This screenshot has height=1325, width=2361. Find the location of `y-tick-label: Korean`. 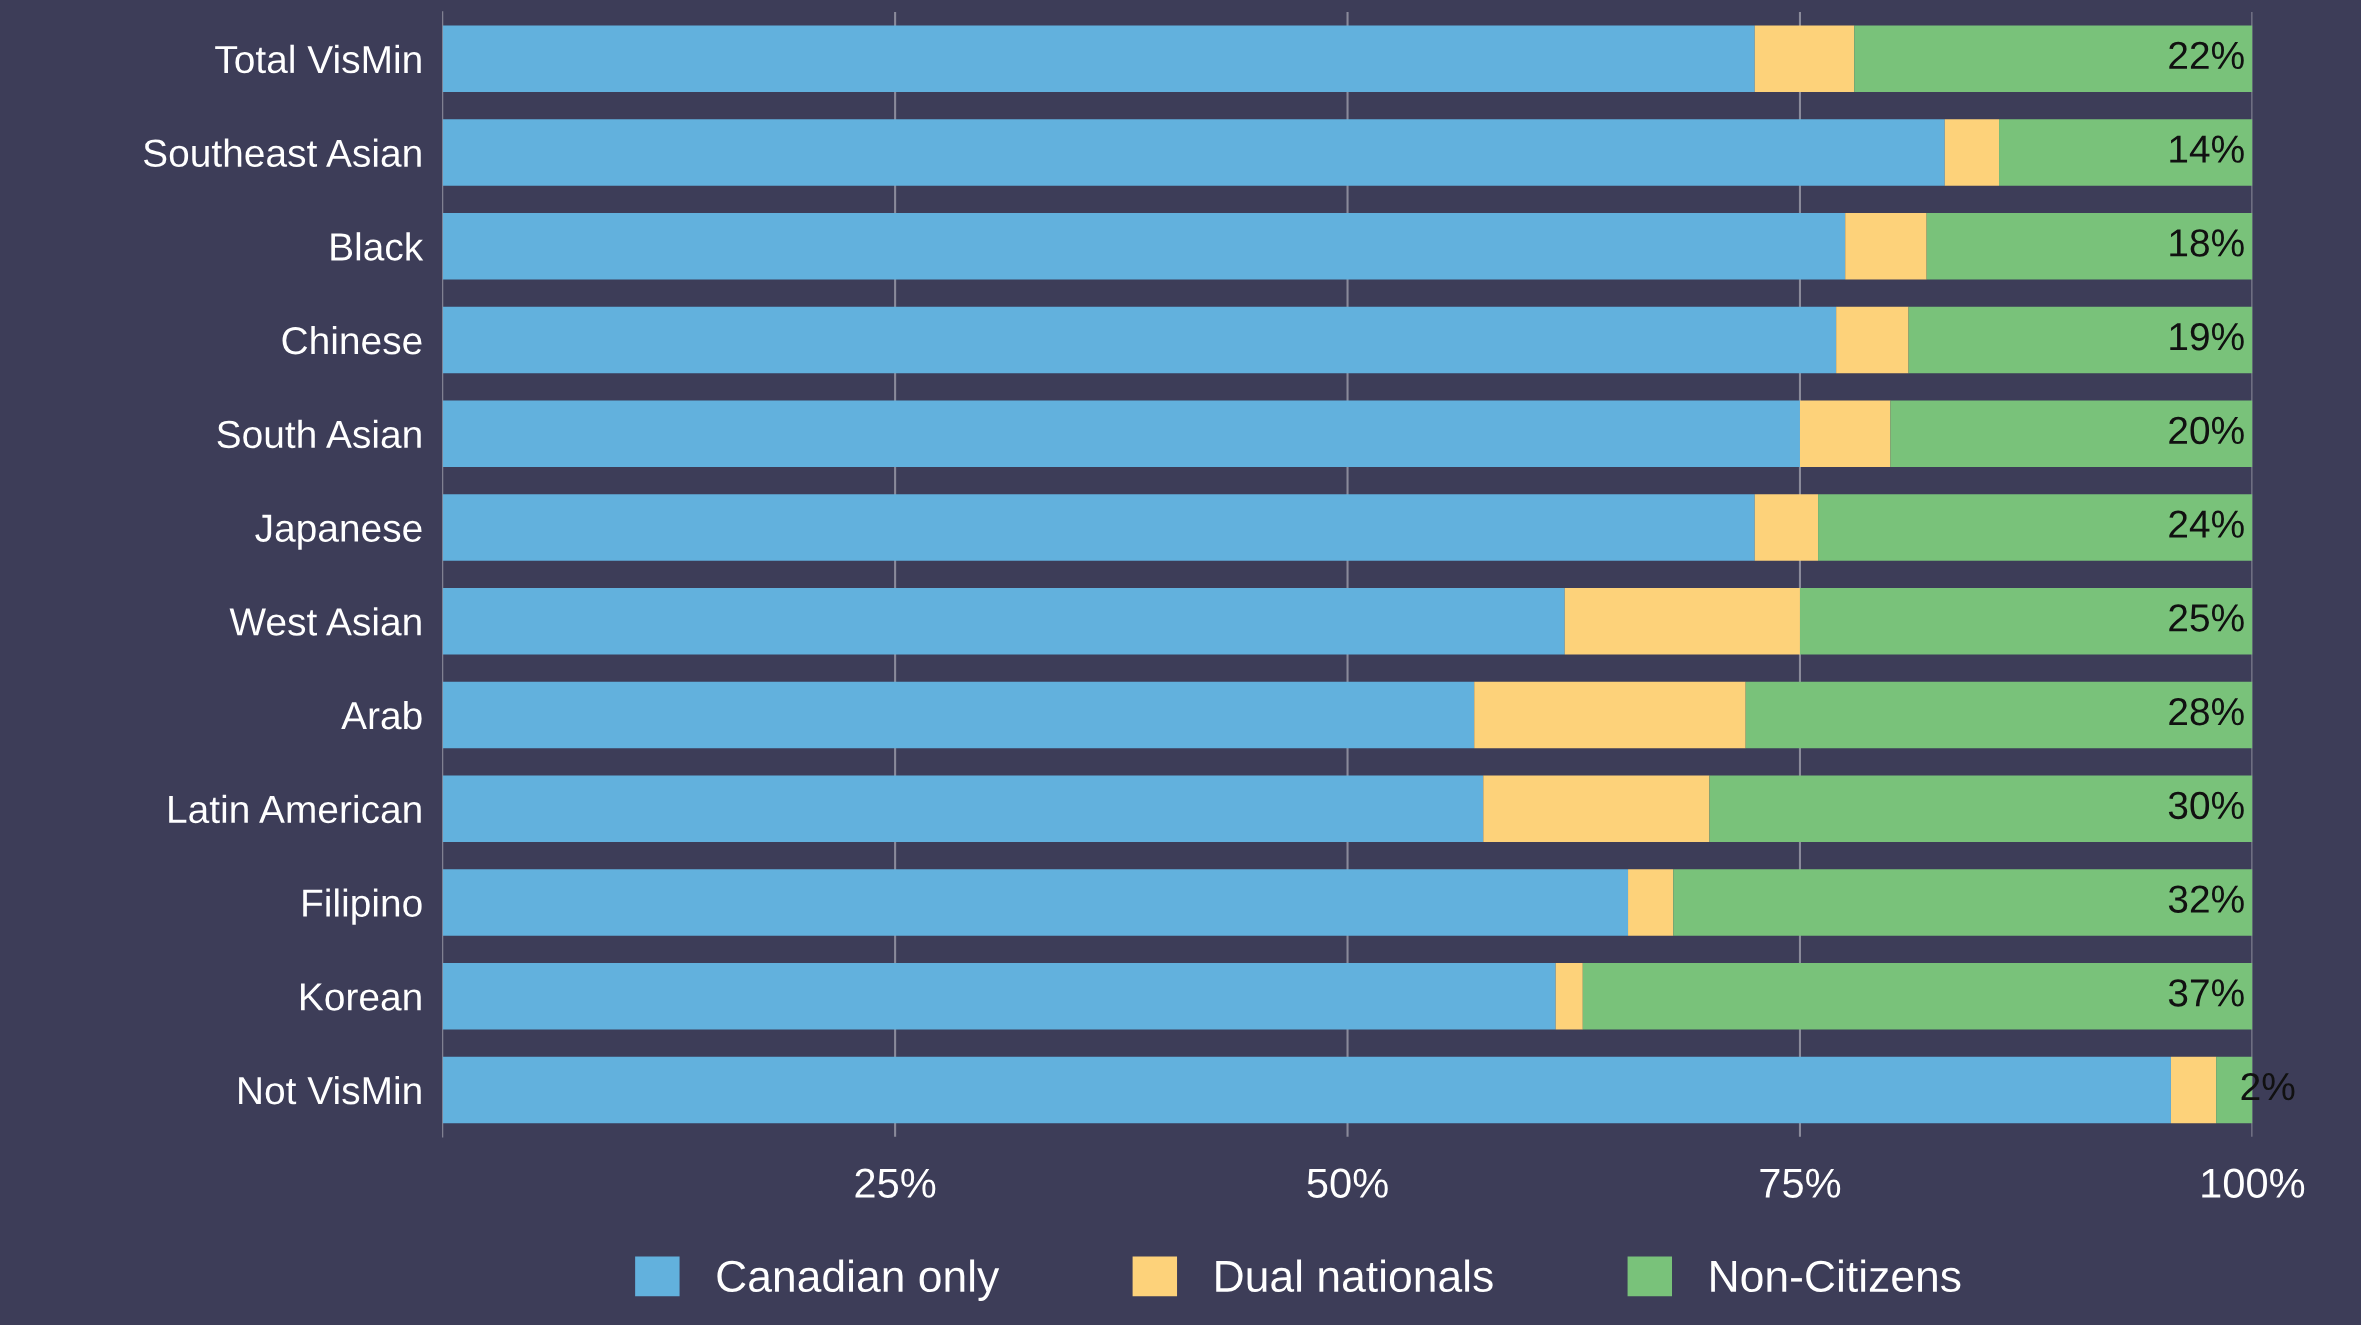

y-tick-label: Korean is located at coordinates (361, 997).